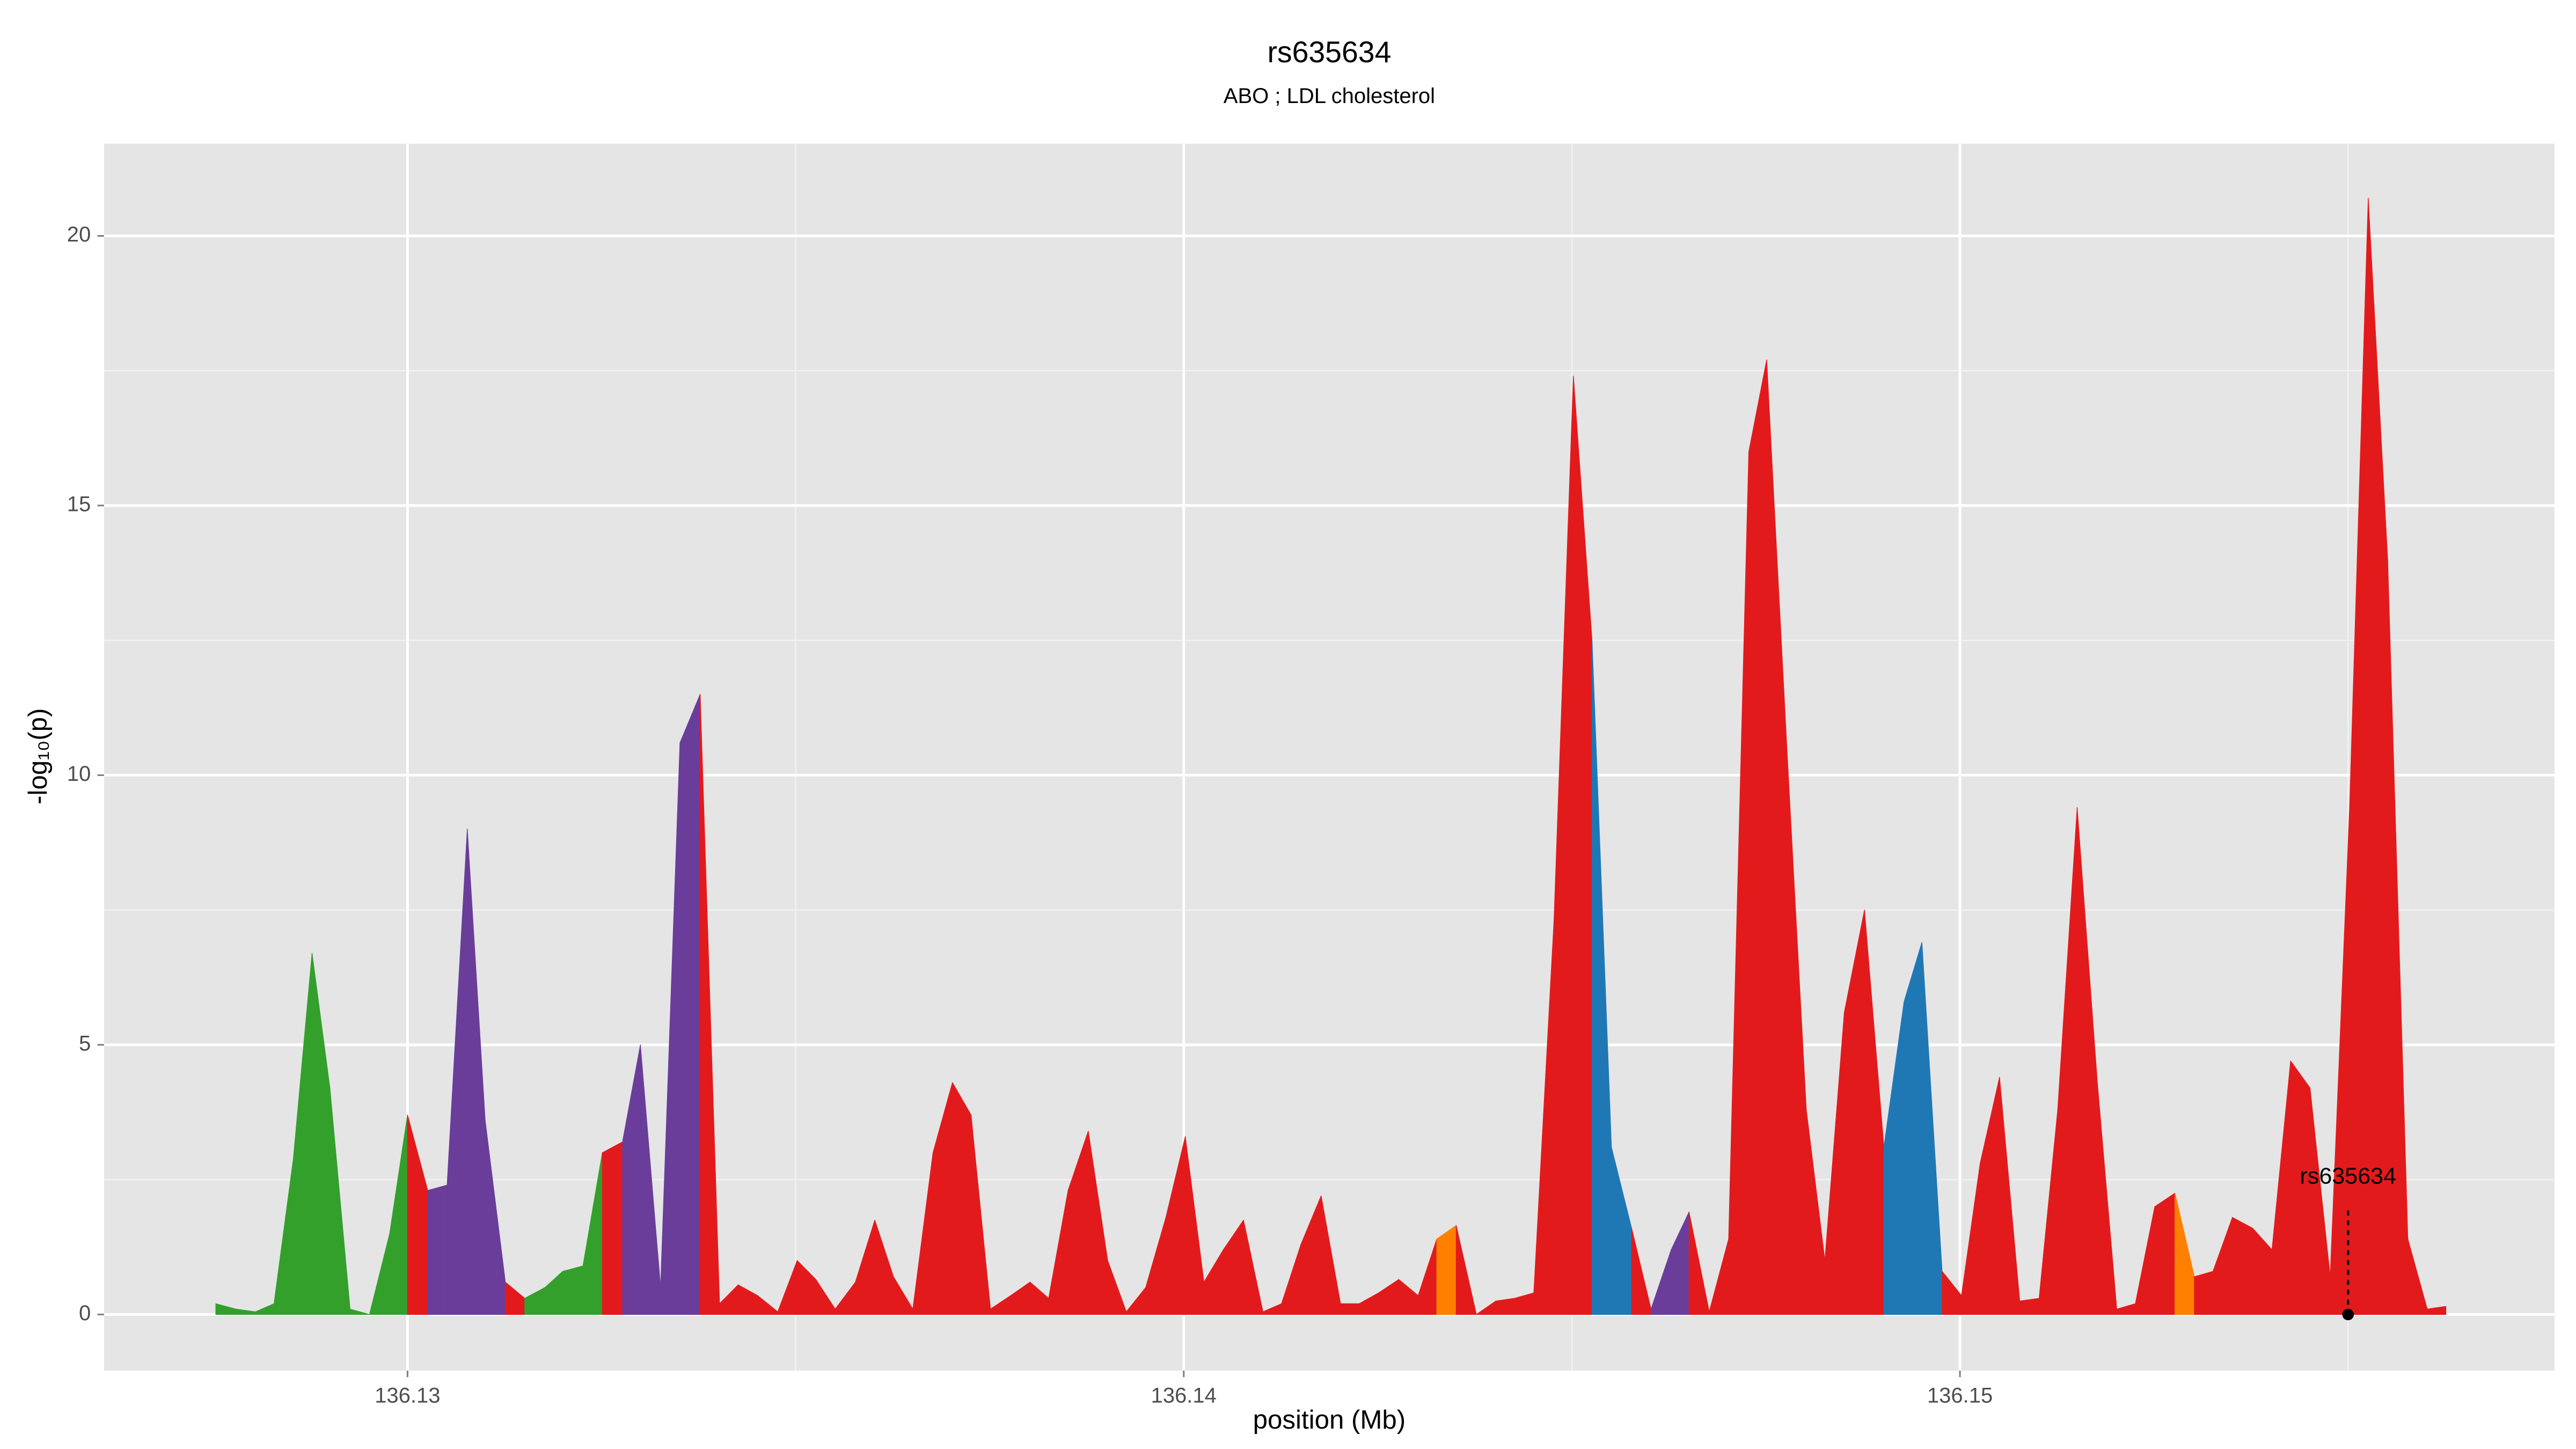  I want to click on y-tick-label: 15, so click(79, 504).